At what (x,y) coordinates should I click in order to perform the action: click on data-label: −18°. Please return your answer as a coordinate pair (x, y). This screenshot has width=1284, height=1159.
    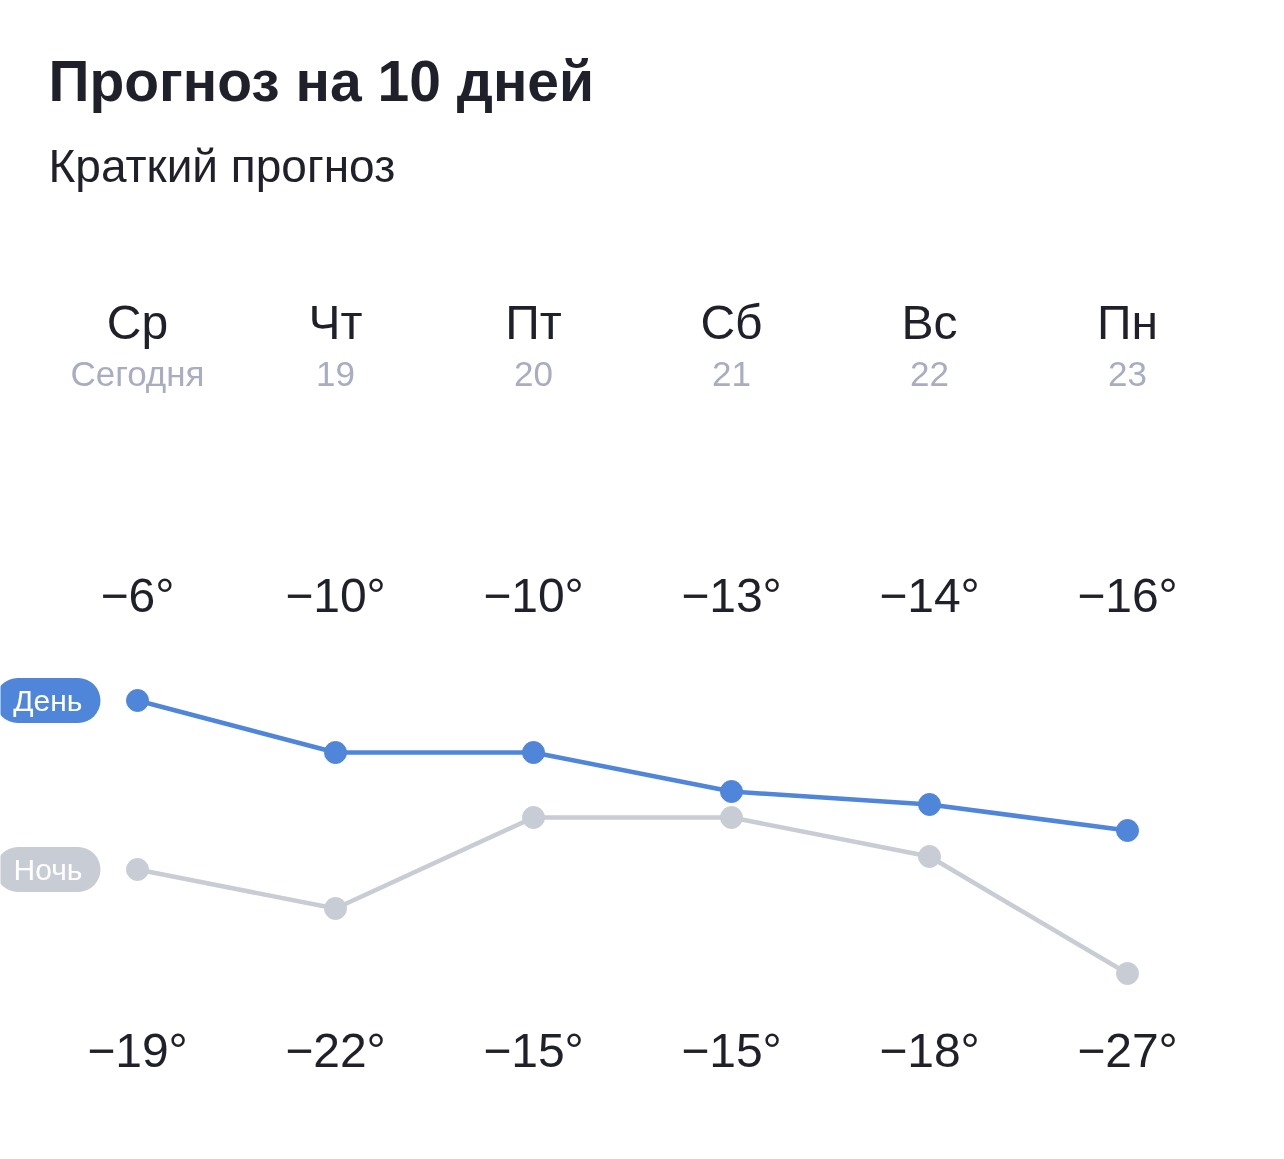
    Looking at the image, I should click on (929, 1050).